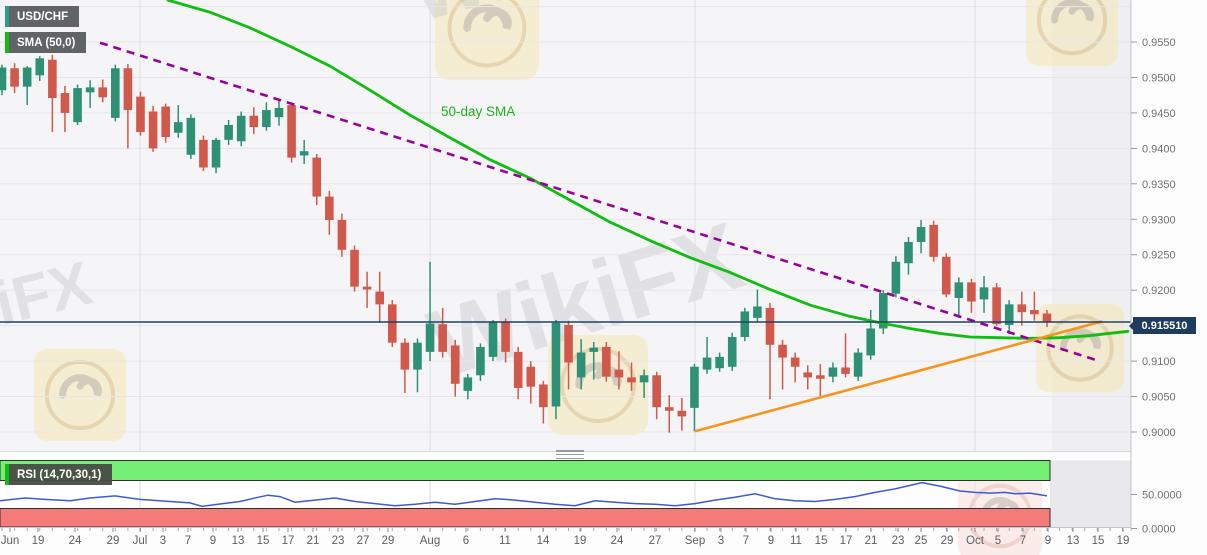 The height and width of the screenshot is (555, 1207). I want to click on svg-text: 0.9200, so click(1159, 291).